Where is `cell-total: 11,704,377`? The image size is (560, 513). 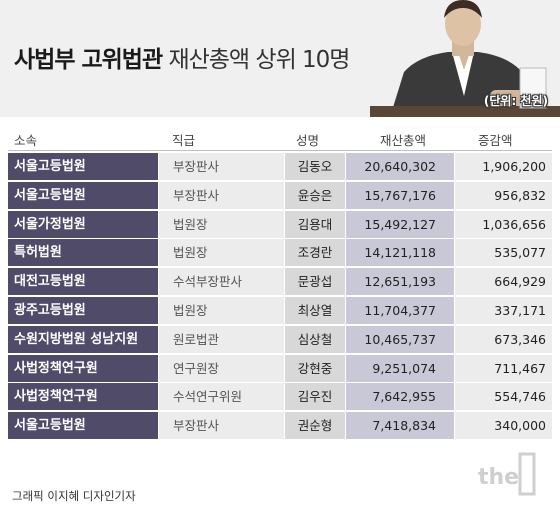 cell-total: 11,704,377 is located at coordinates (400, 310).